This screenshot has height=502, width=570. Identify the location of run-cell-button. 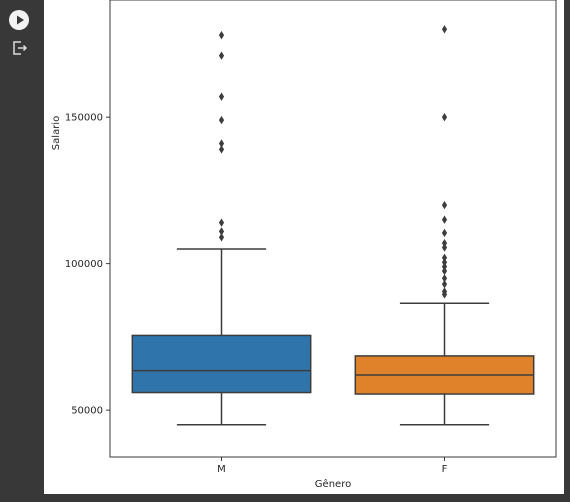
(19, 20).